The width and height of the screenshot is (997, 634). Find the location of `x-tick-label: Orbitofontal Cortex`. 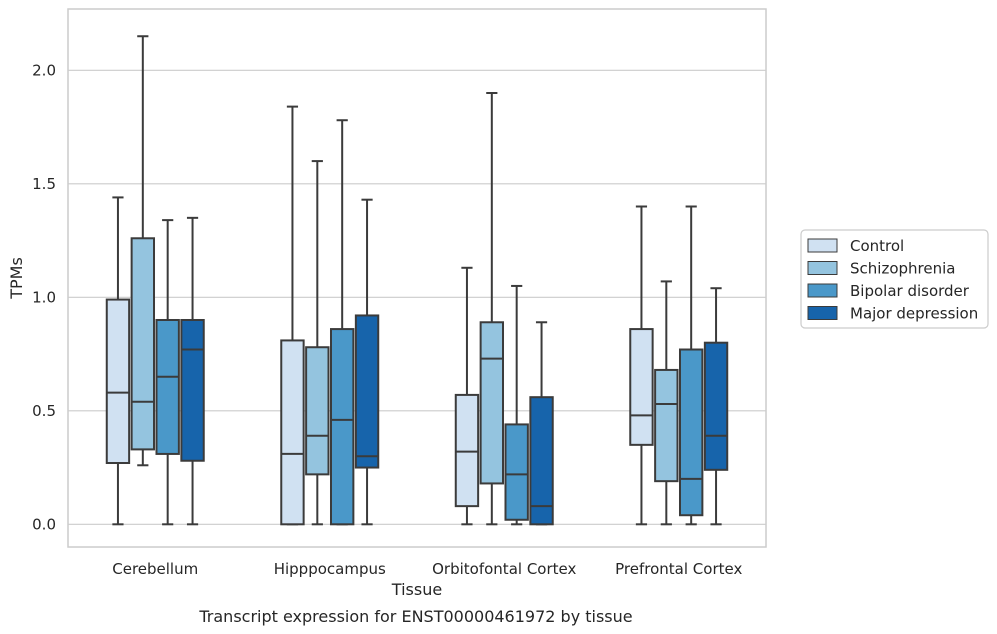

x-tick-label: Orbitofontal Cortex is located at coordinates (504, 569).